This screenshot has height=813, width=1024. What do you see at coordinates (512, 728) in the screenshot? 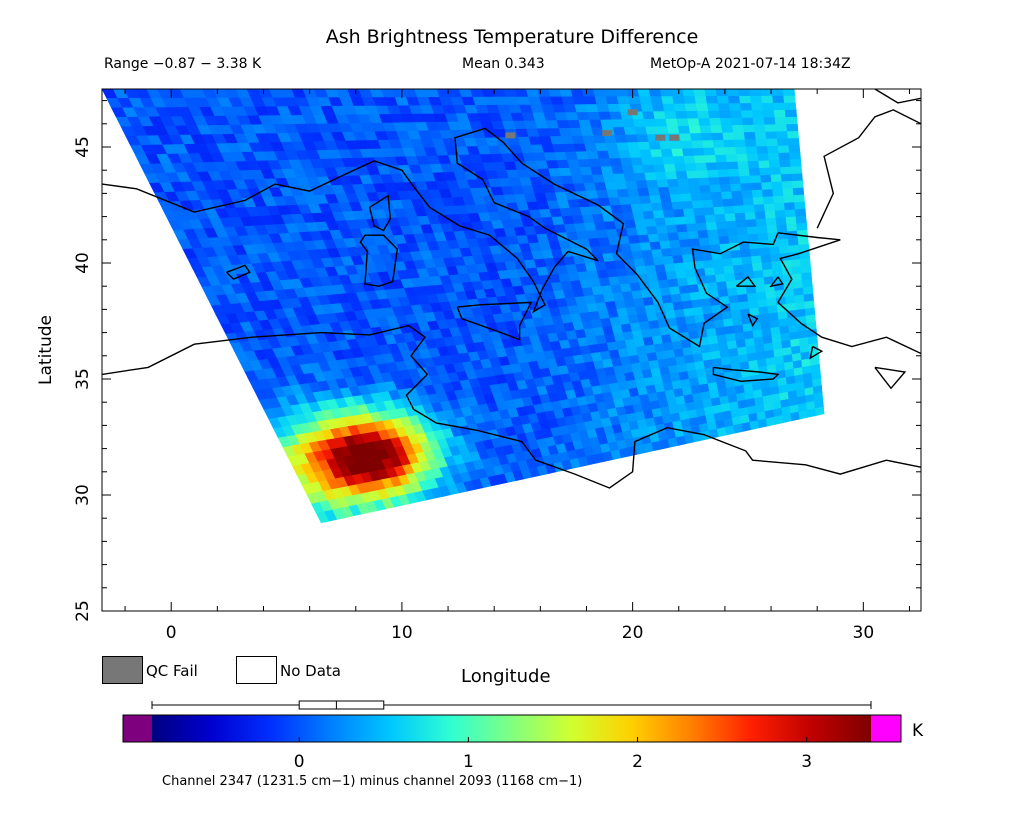
I see `colorbar-frame` at bounding box center [512, 728].